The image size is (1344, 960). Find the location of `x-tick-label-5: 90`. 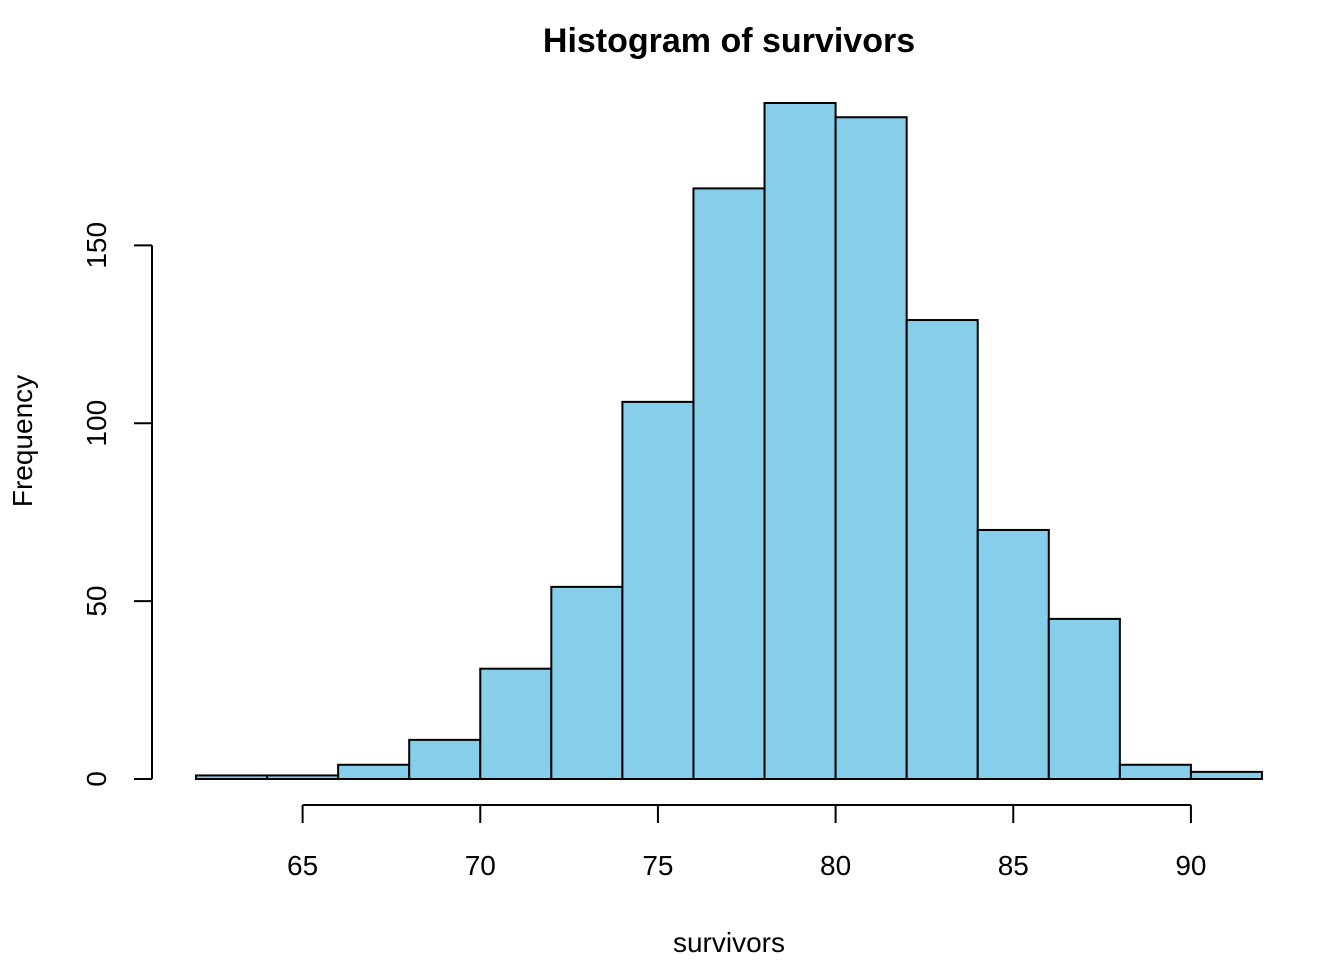

x-tick-label-5: 90 is located at coordinates (1190, 865).